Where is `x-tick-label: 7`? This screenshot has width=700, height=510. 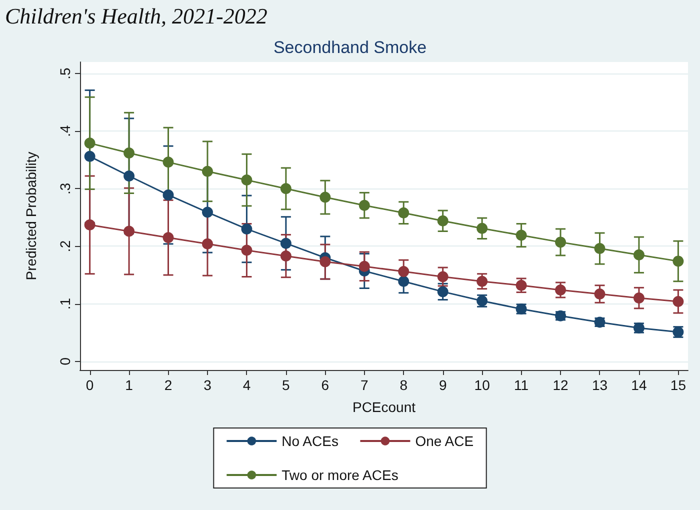
x-tick-label: 7 is located at coordinates (364, 385).